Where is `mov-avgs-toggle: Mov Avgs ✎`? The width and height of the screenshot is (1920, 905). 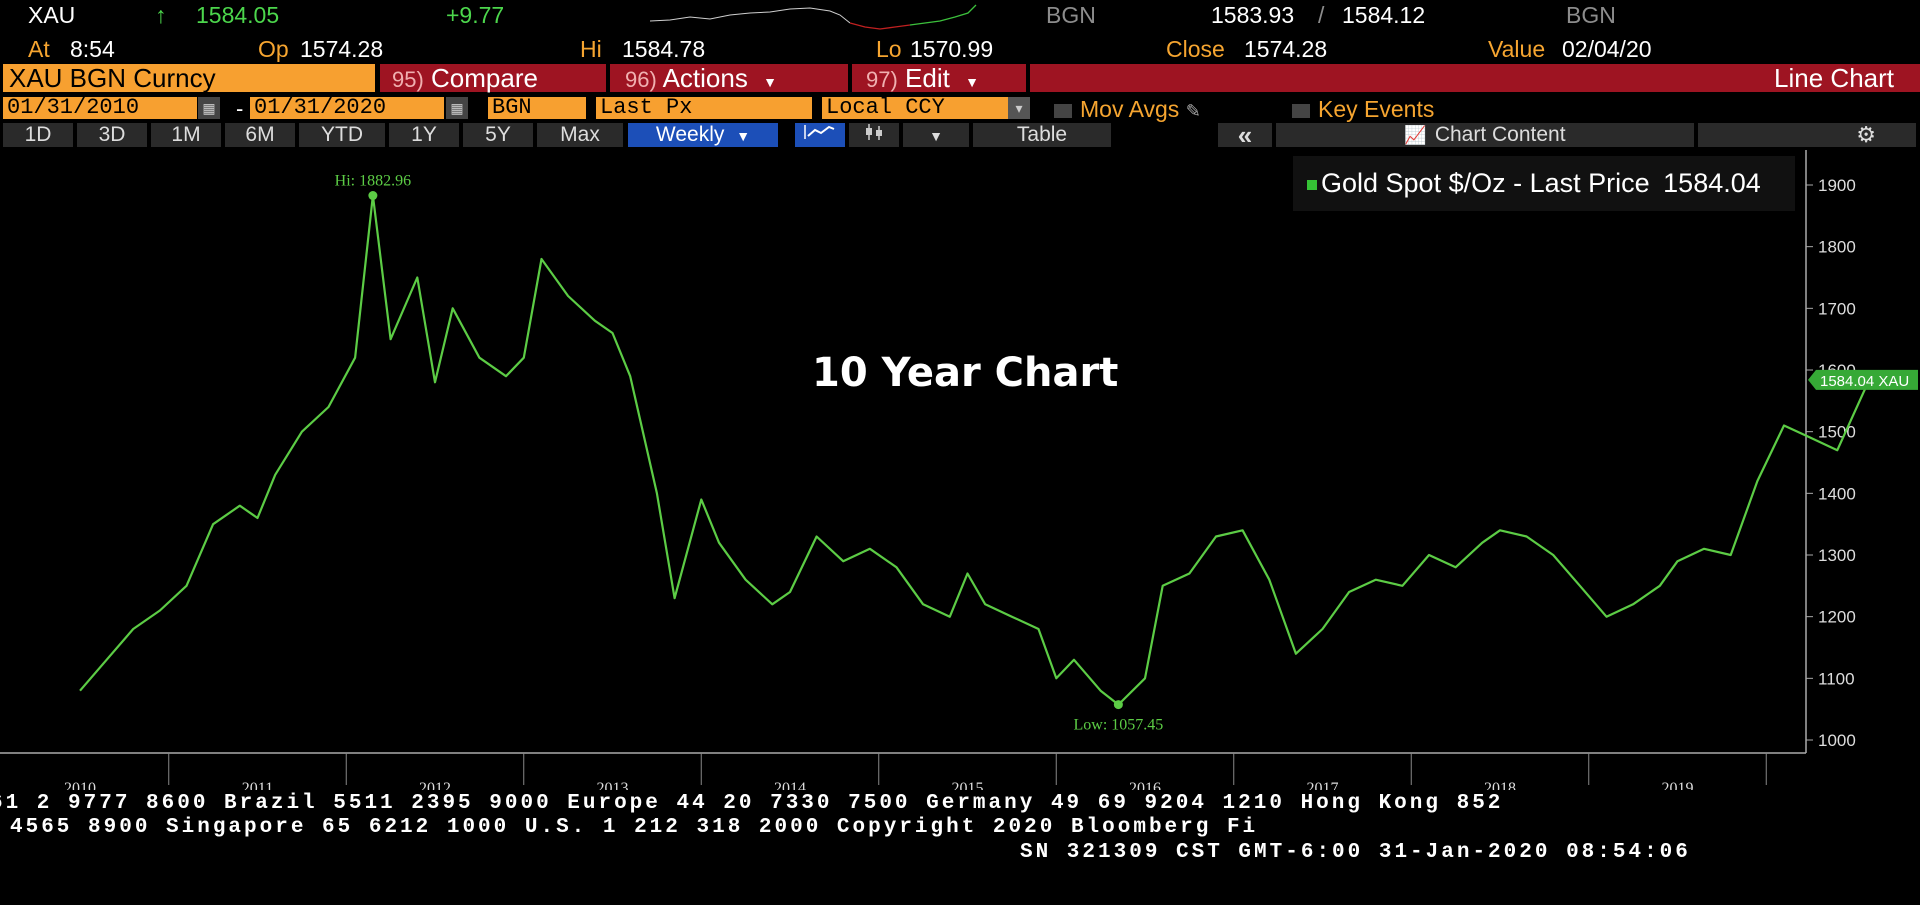
mov-avgs-toggle: Mov Avgs ✎ is located at coordinates (1127, 109).